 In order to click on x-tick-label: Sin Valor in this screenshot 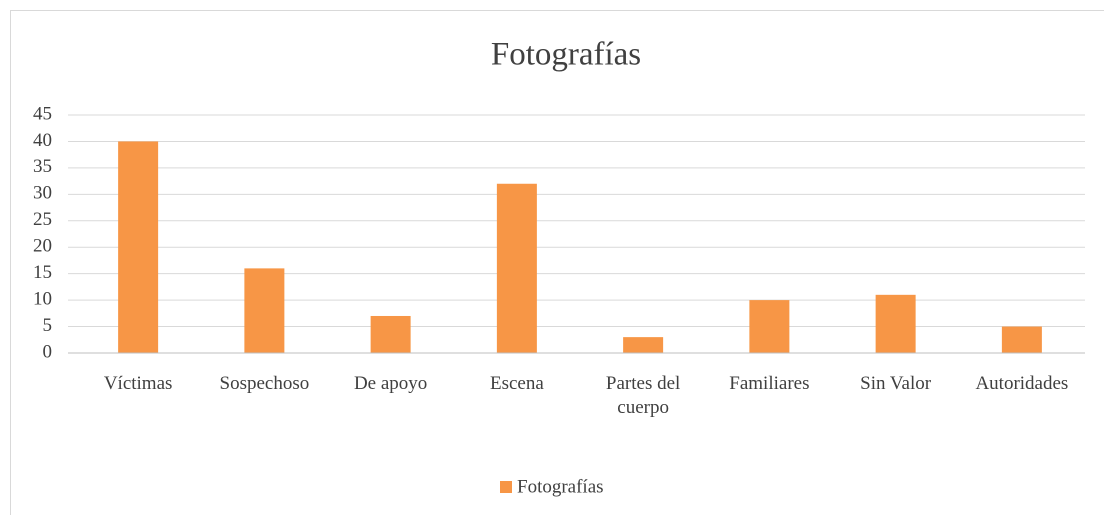, I will do `click(896, 383)`.